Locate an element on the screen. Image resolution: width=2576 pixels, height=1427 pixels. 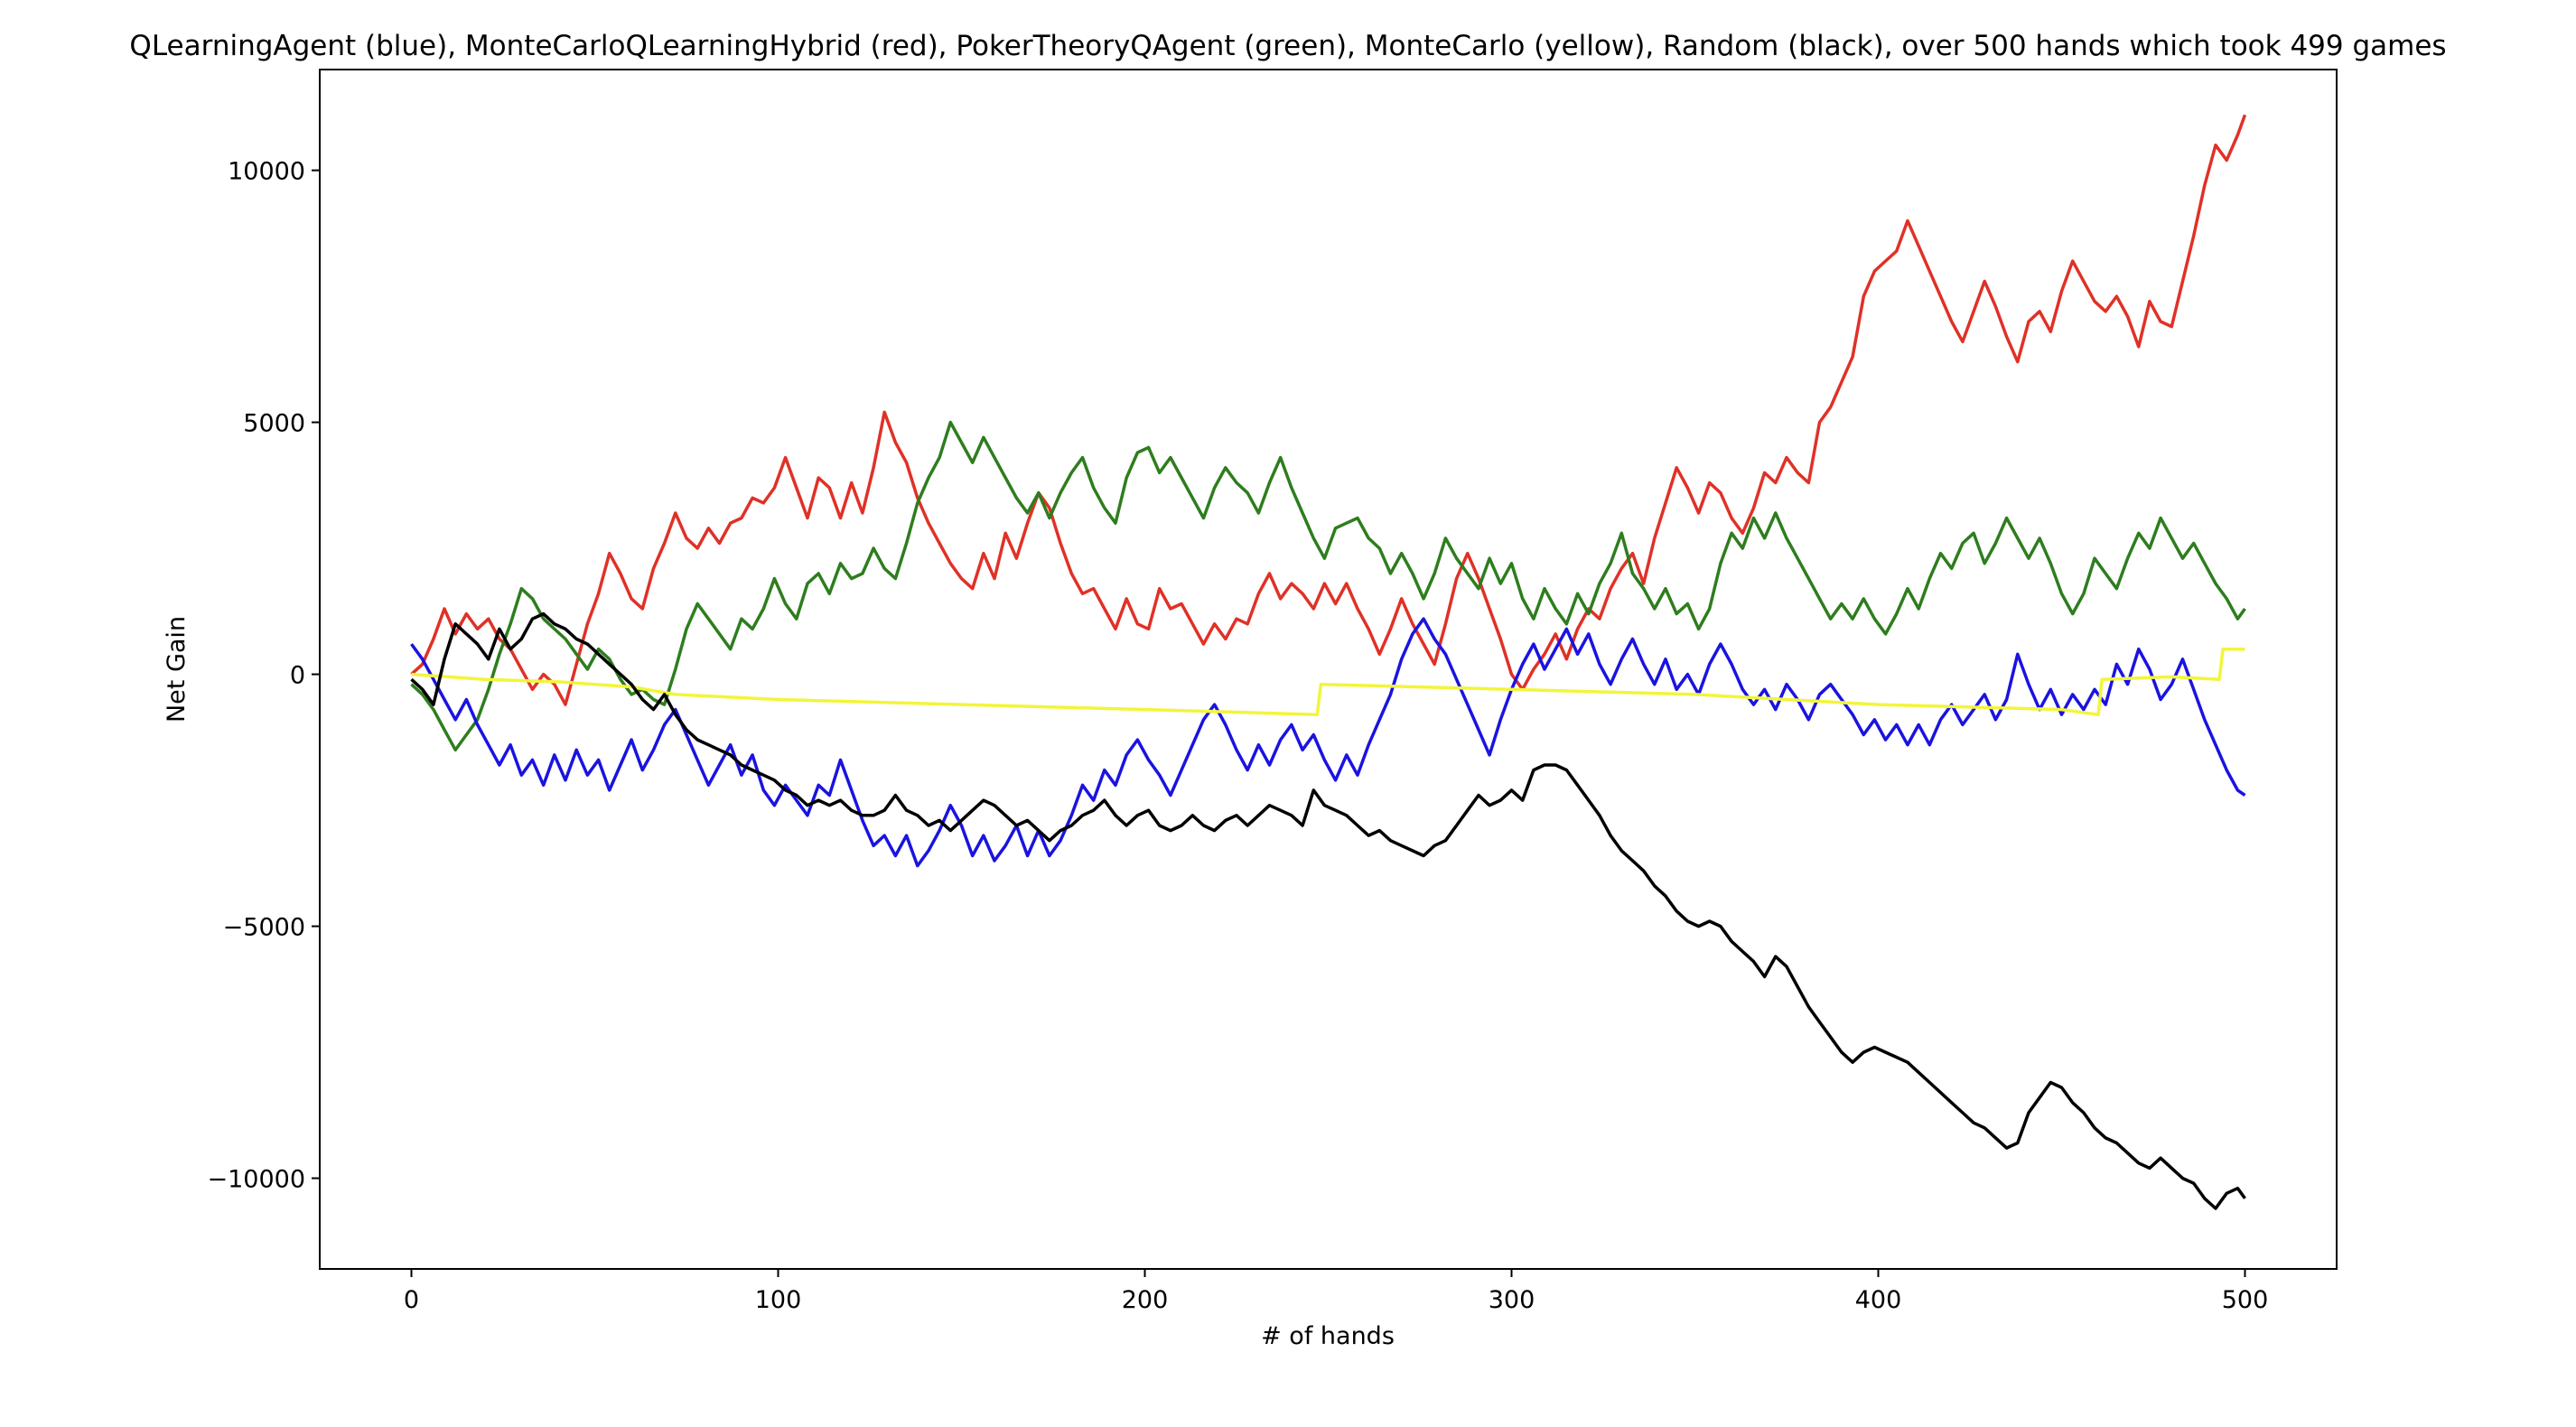
y-axis-label: Net Gain is located at coordinates (177, 669).